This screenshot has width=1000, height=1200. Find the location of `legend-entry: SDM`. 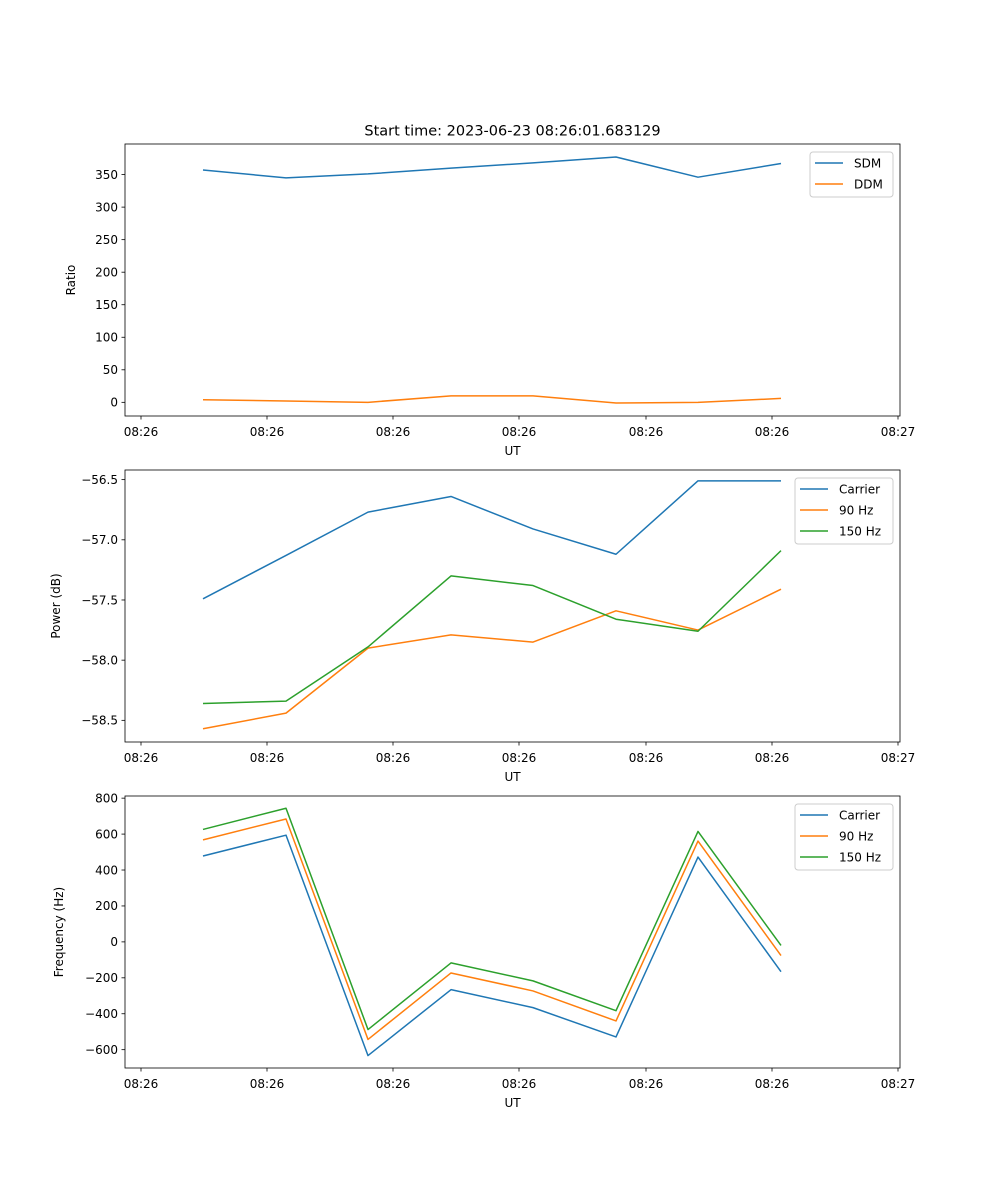

legend-entry: SDM is located at coordinates (867, 163).